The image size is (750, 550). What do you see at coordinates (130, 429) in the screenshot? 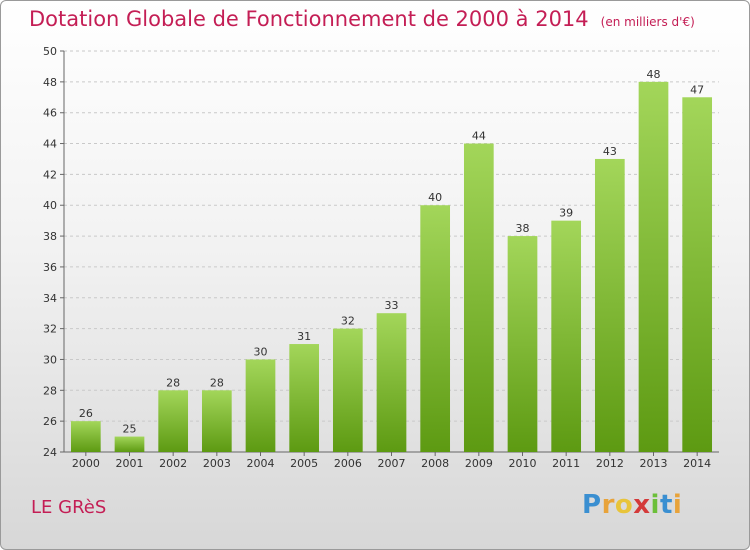
I see `value-label-2001: 25` at bounding box center [130, 429].